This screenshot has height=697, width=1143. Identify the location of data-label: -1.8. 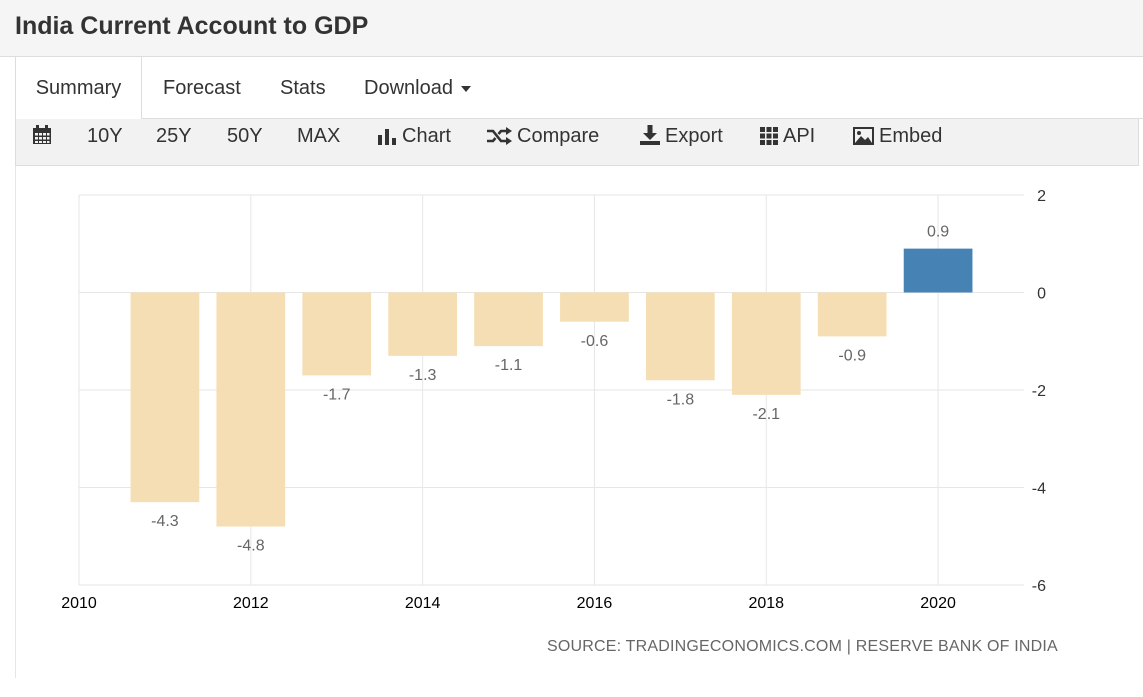
(681, 399).